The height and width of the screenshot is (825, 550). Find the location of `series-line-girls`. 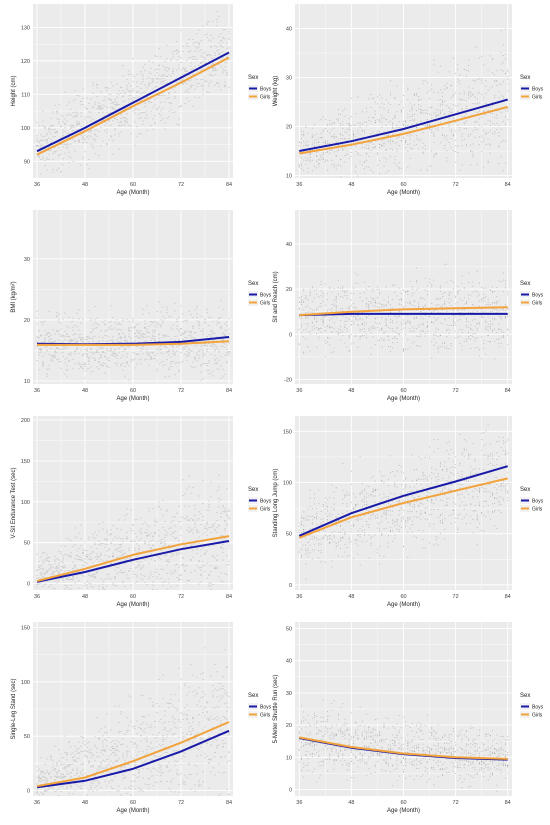

series-line-girls is located at coordinates (133, 343).